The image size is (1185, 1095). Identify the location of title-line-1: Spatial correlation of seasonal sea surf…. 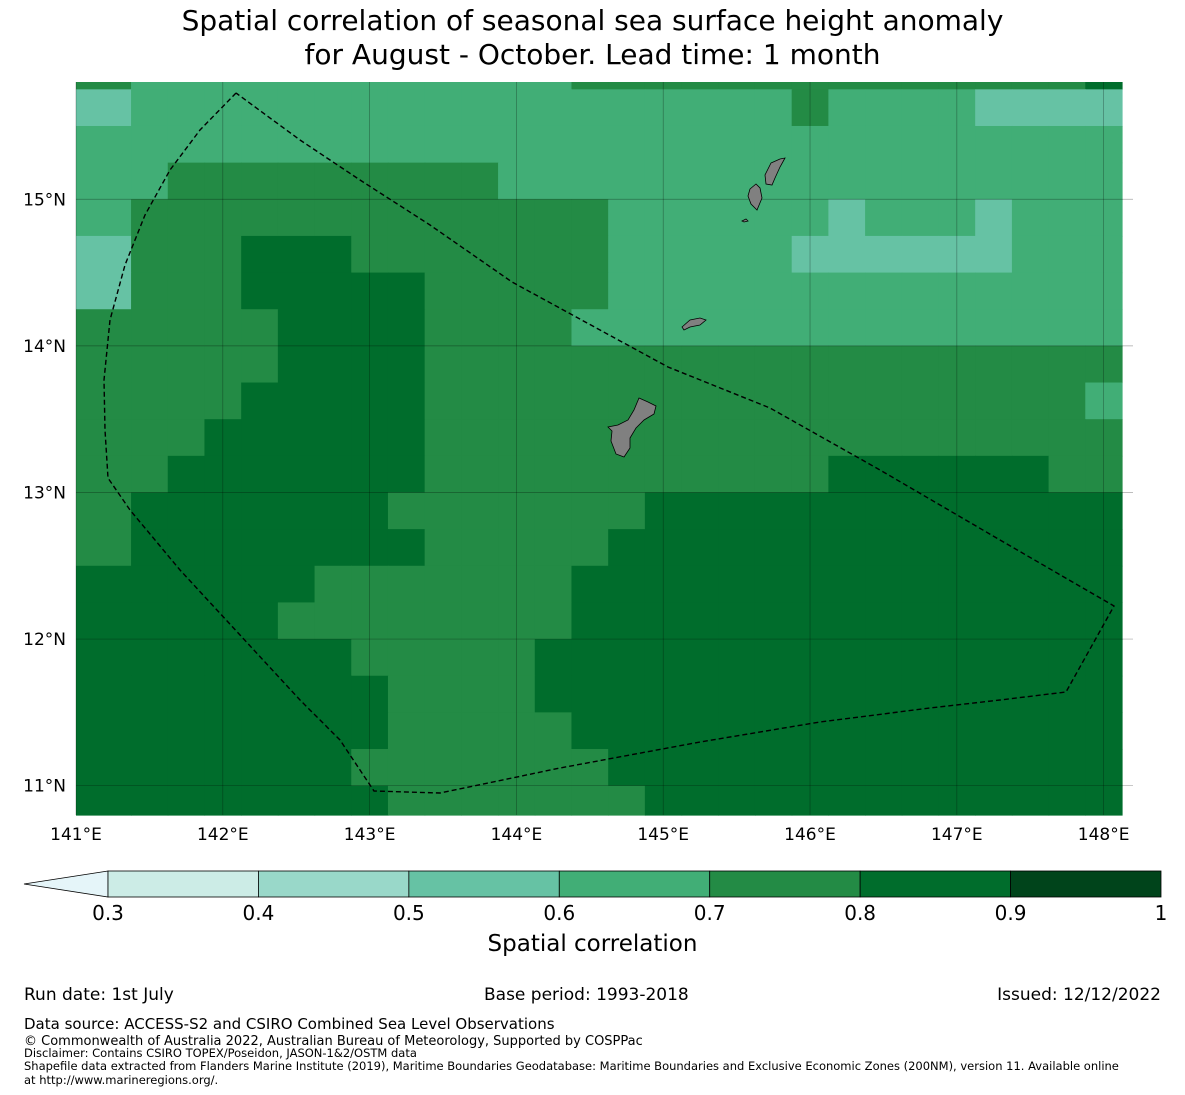
(592, 20).